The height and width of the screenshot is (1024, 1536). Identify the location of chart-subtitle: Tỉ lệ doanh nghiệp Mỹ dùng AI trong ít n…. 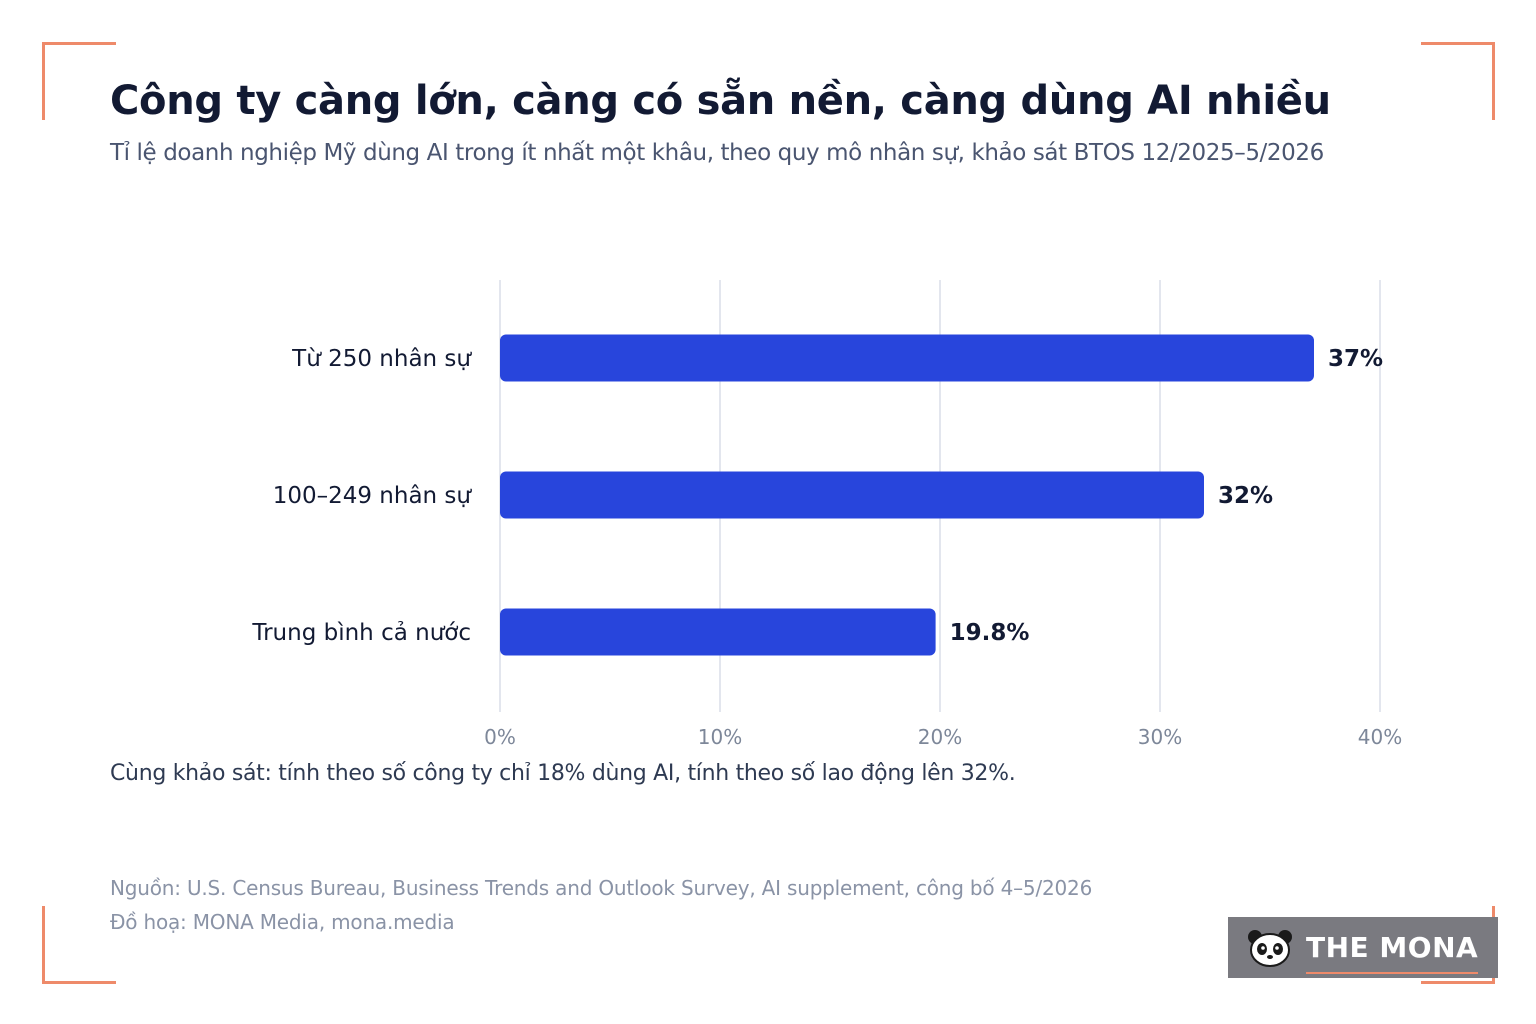
(717, 153).